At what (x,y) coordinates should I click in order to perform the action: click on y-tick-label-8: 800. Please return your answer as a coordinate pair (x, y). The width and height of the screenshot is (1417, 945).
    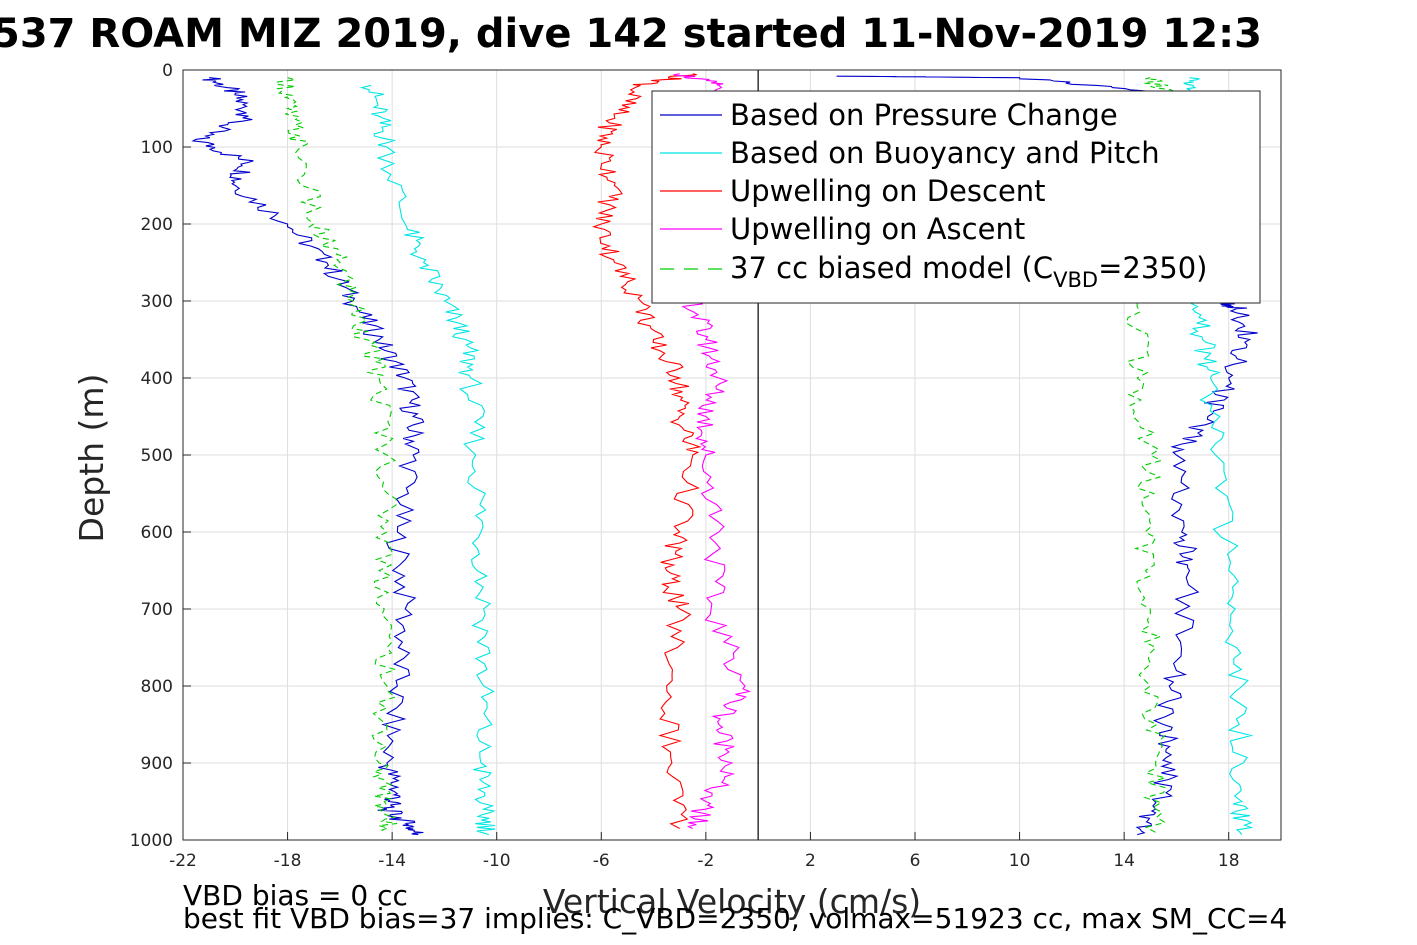
    Looking at the image, I should click on (157, 687).